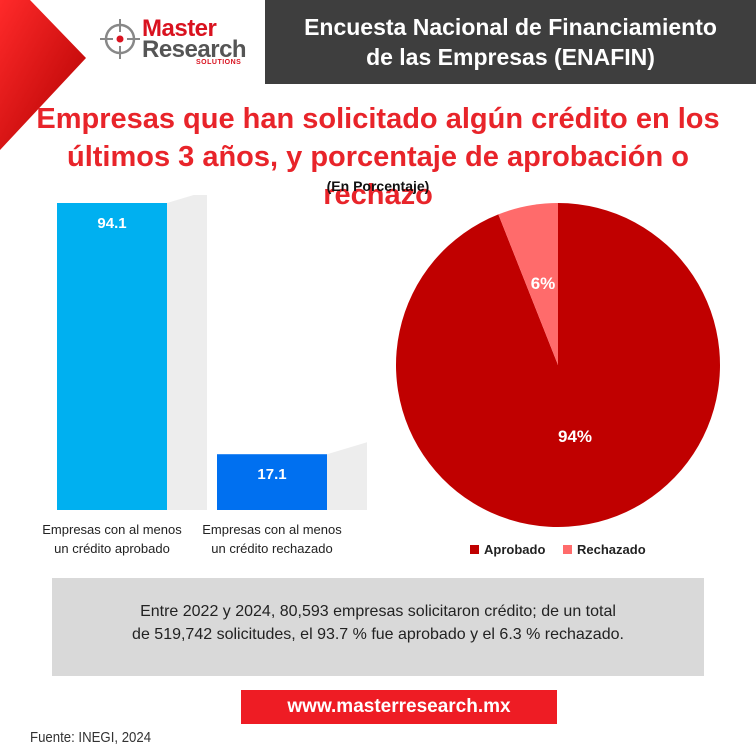  Describe the element at coordinates (528, 284) in the screenshot. I see `pie-slice-rechazado` at that location.